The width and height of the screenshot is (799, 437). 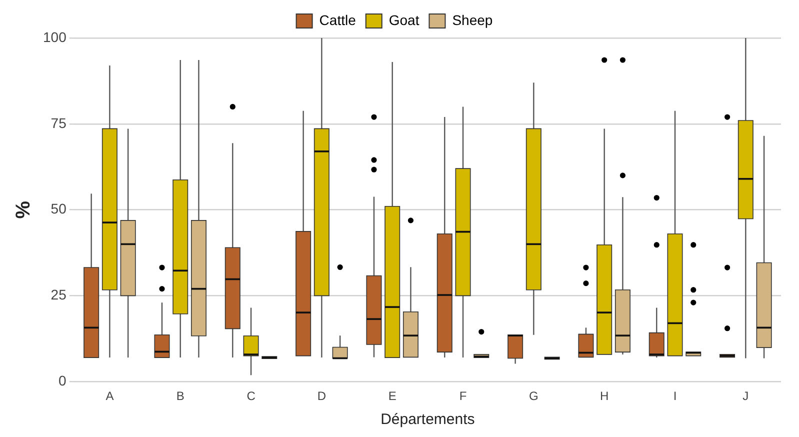 What do you see at coordinates (55, 36) in the screenshot?
I see `y-tick-label: 100` at bounding box center [55, 36].